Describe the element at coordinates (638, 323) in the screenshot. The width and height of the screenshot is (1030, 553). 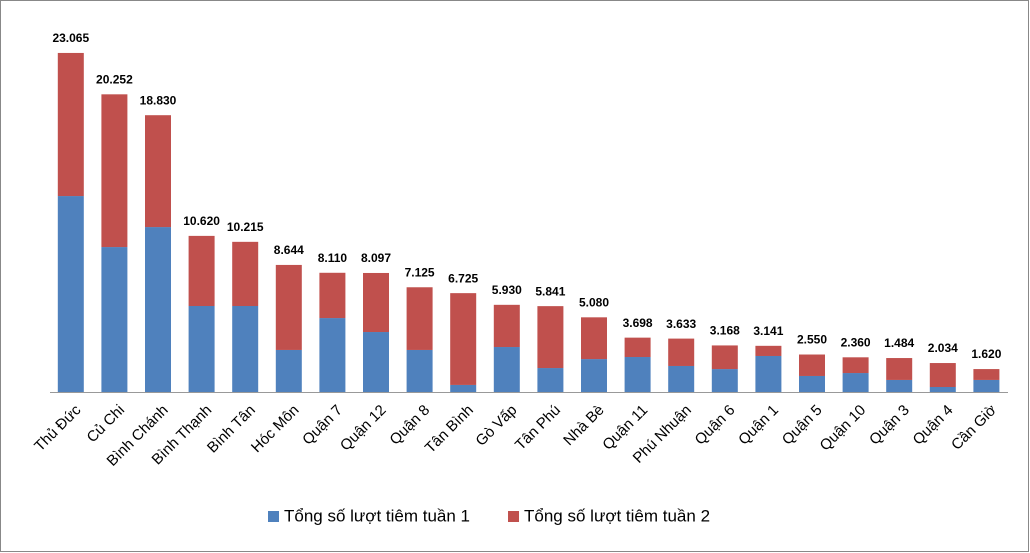
I see `total-label: 3.698` at that location.